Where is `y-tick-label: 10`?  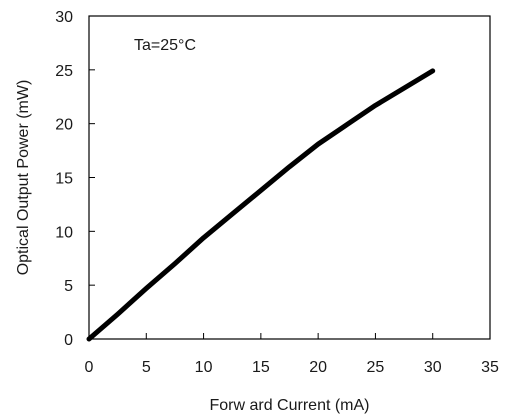
y-tick-label: 10 is located at coordinates (64, 232).